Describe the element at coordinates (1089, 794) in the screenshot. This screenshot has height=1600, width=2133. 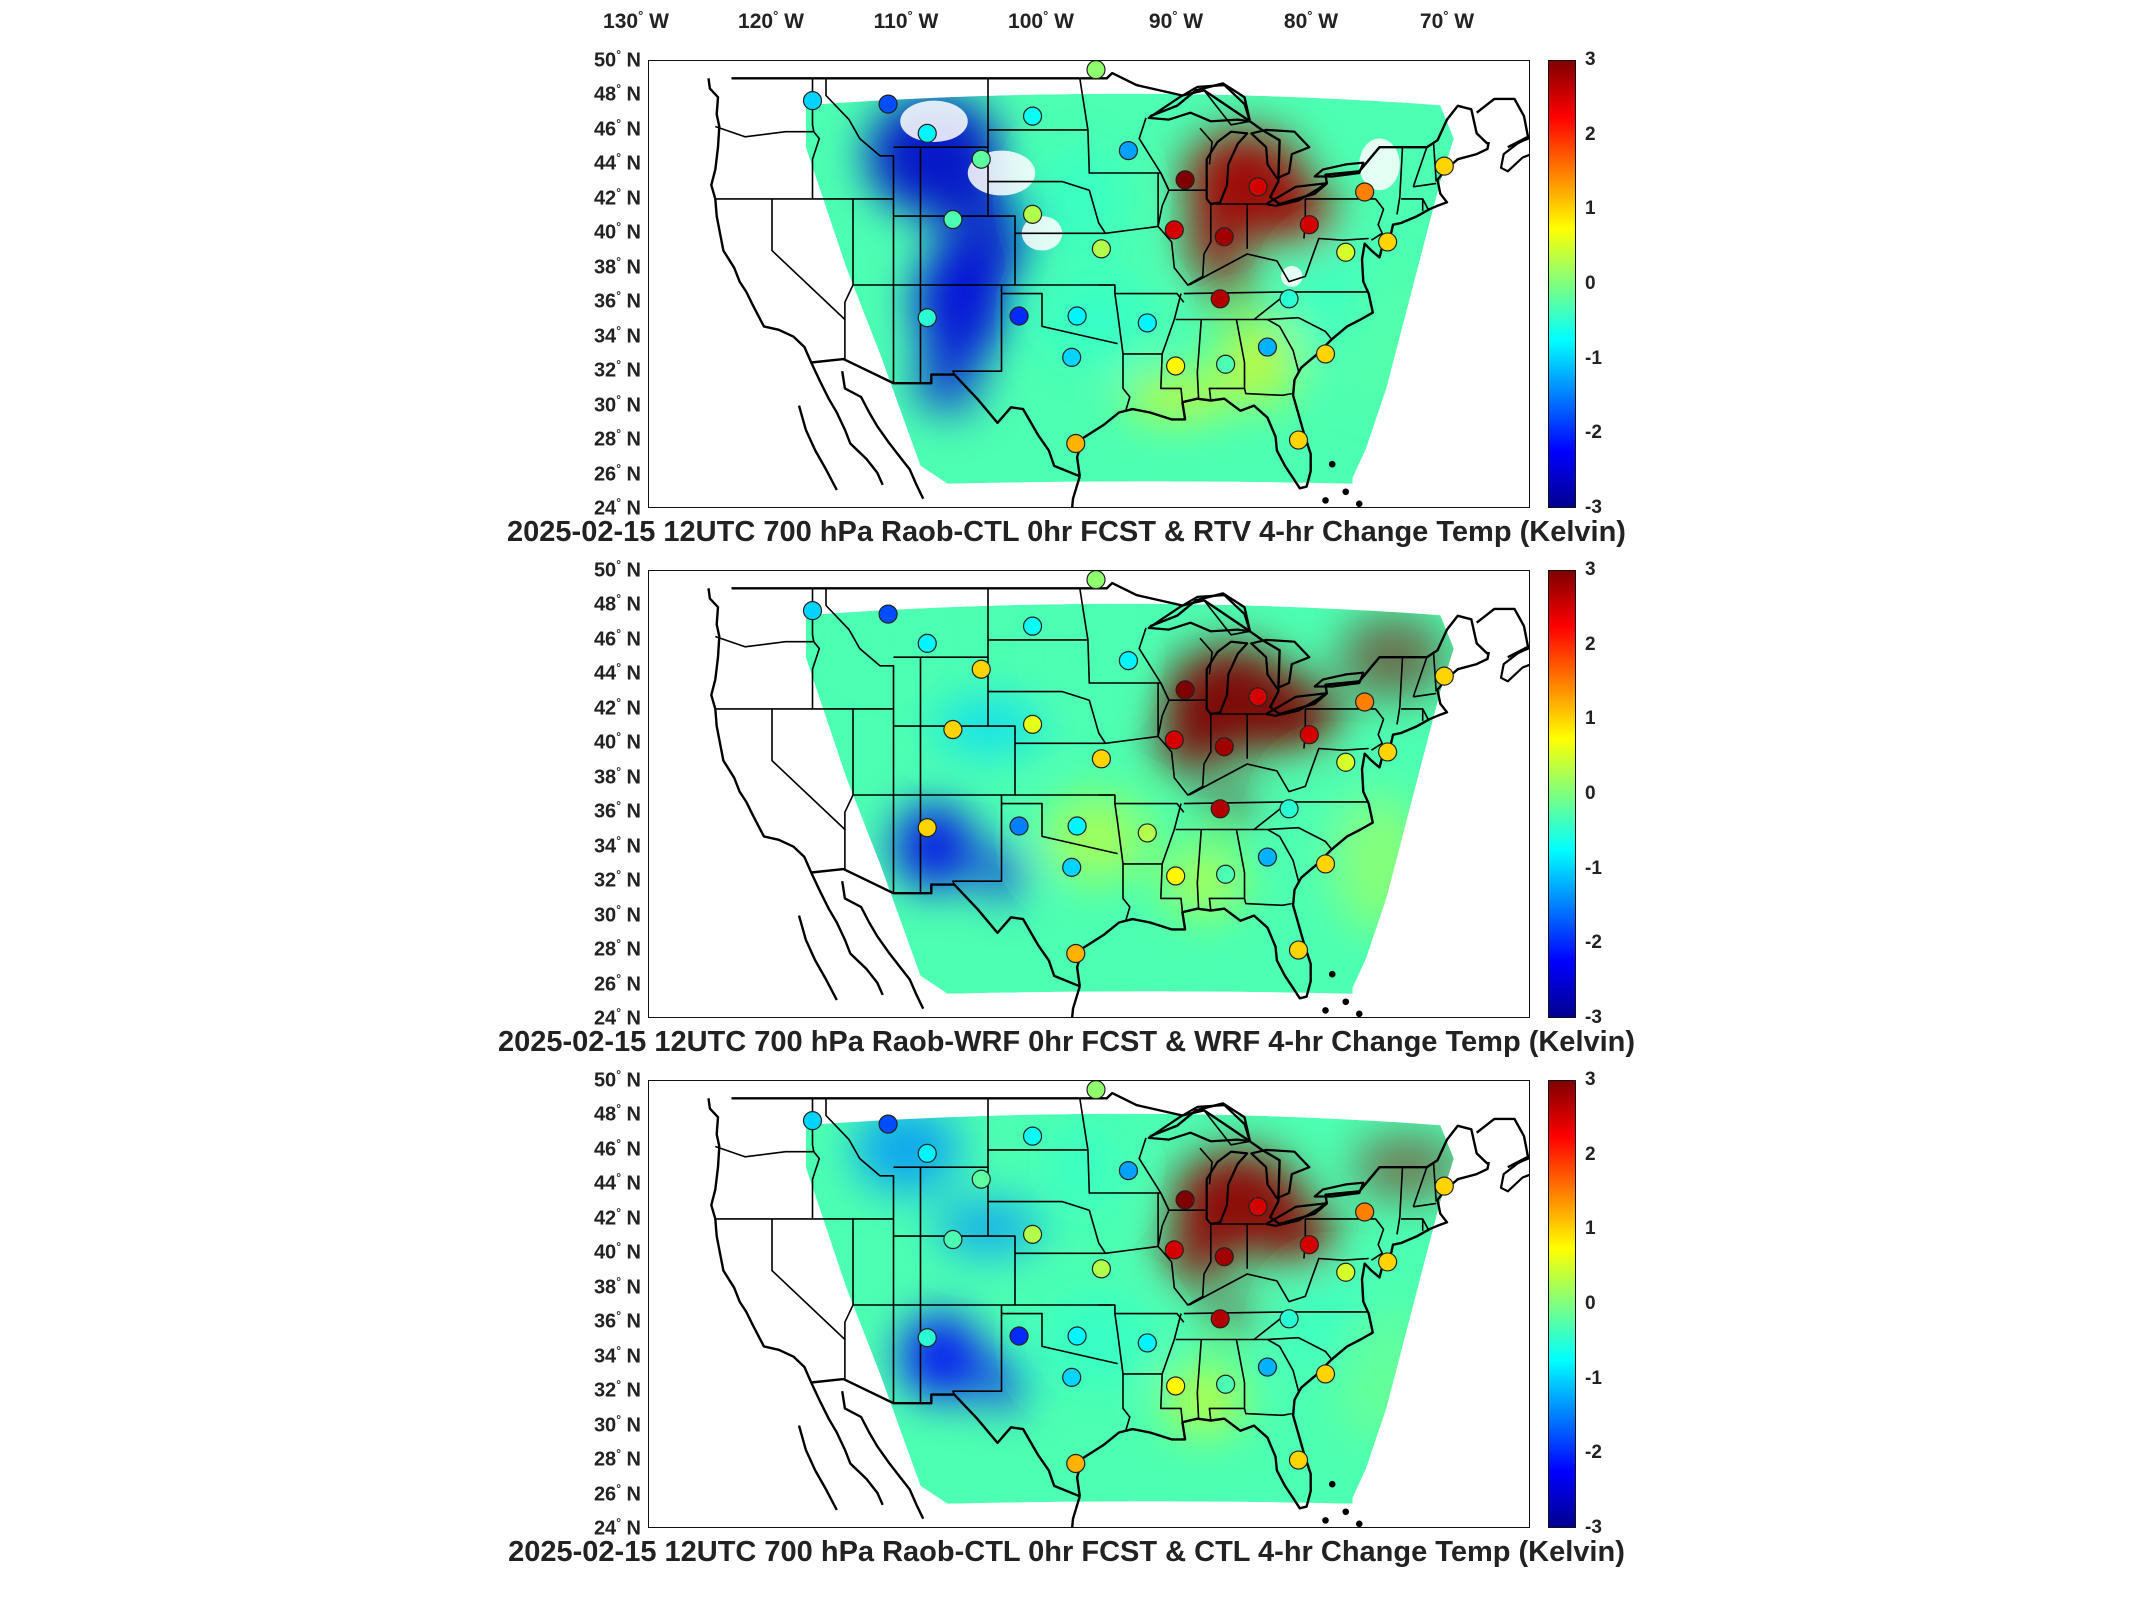
I see `map-frame` at that location.